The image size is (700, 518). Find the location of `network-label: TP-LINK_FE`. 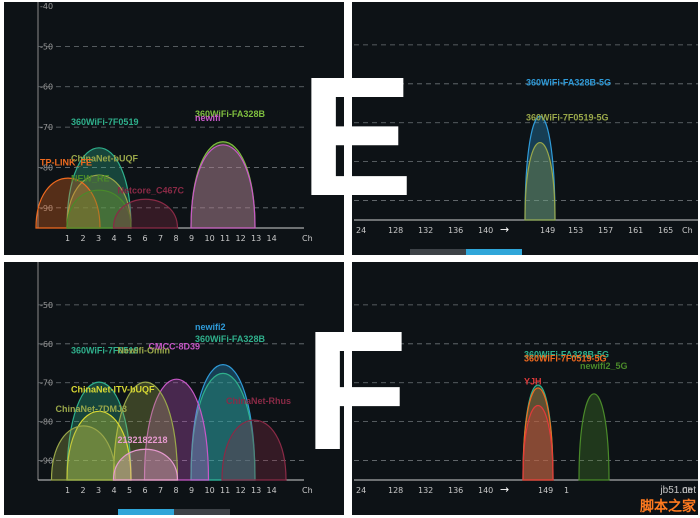

network-label: TP-LINK_FE is located at coordinates (66, 162).